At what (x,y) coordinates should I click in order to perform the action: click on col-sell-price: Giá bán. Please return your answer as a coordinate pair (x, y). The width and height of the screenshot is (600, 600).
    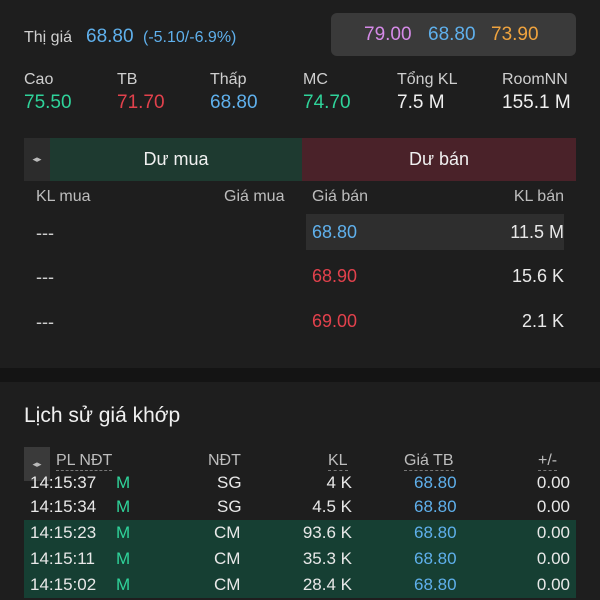
    Looking at the image, I should click on (340, 196).